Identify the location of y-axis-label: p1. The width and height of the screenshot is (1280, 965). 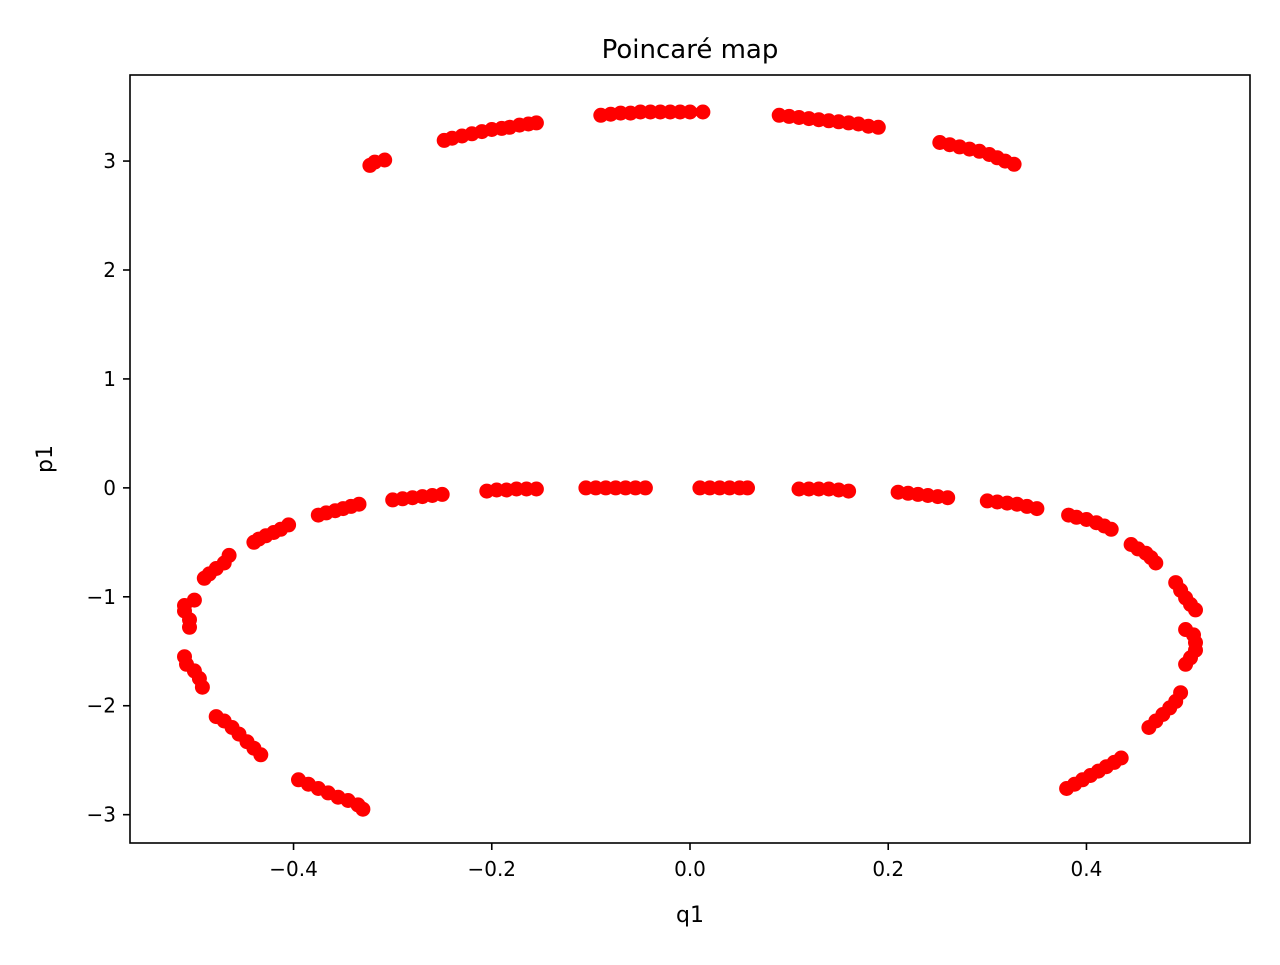
(45, 459).